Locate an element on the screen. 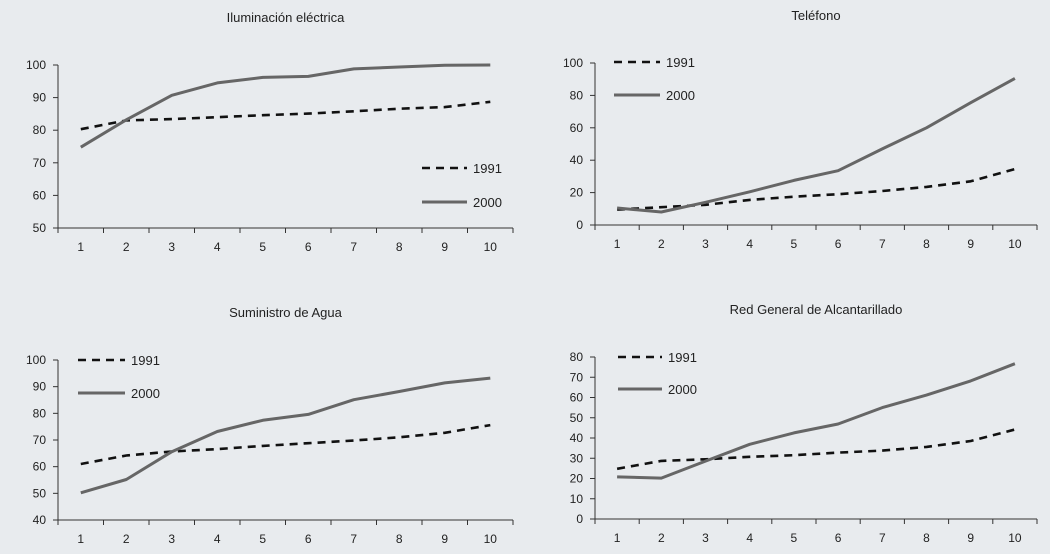 The width and height of the screenshot is (1050, 554). y-tick-label: 30 is located at coordinates (577, 458).